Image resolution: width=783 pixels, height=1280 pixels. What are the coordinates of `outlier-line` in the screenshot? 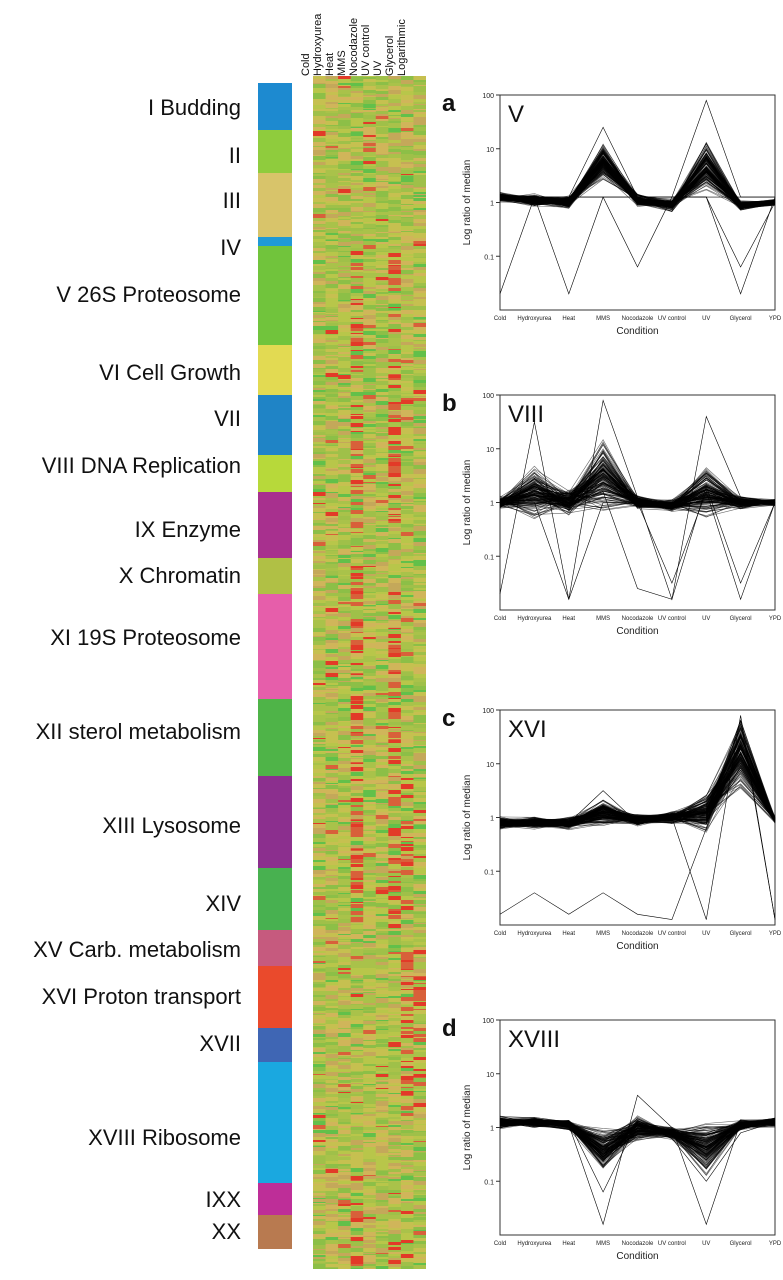 It's located at (638, 545).